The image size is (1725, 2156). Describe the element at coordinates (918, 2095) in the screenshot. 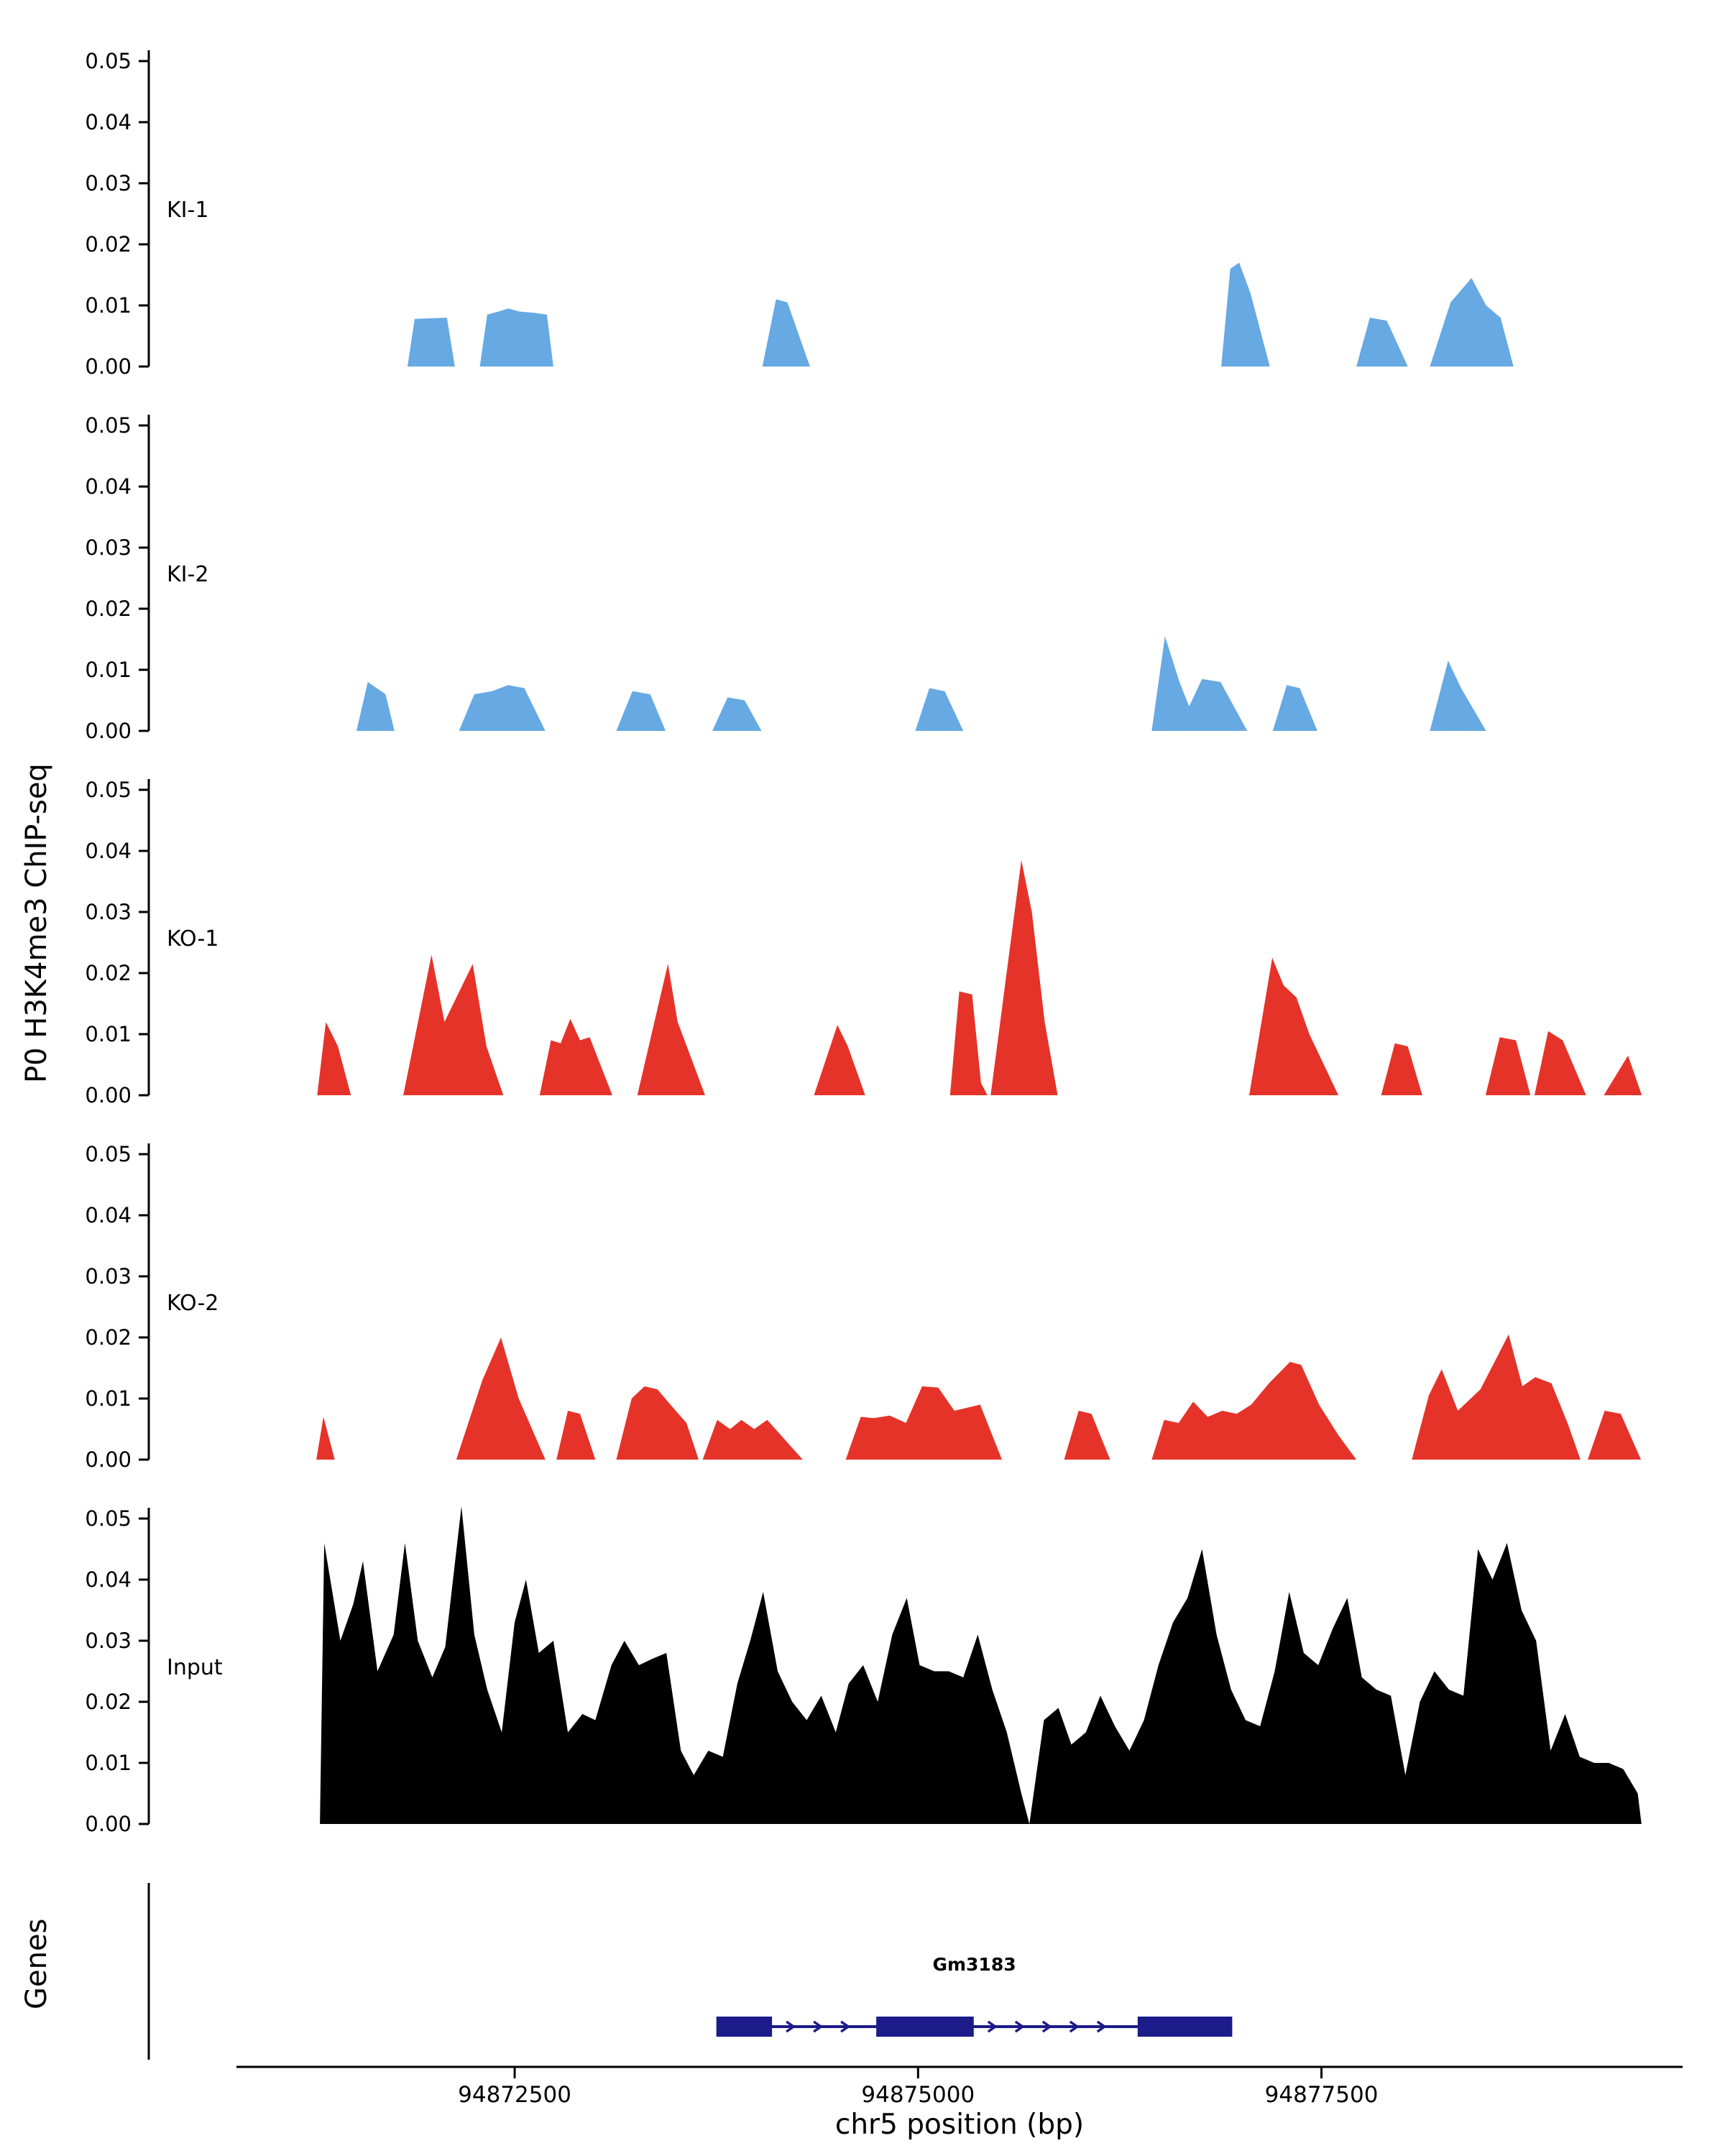

I see `x-tick-label: 94875000` at that location.